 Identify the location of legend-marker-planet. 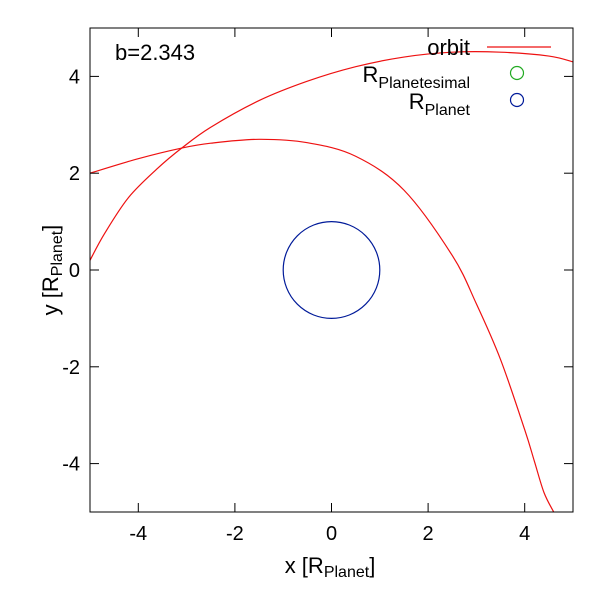
(517, 100).